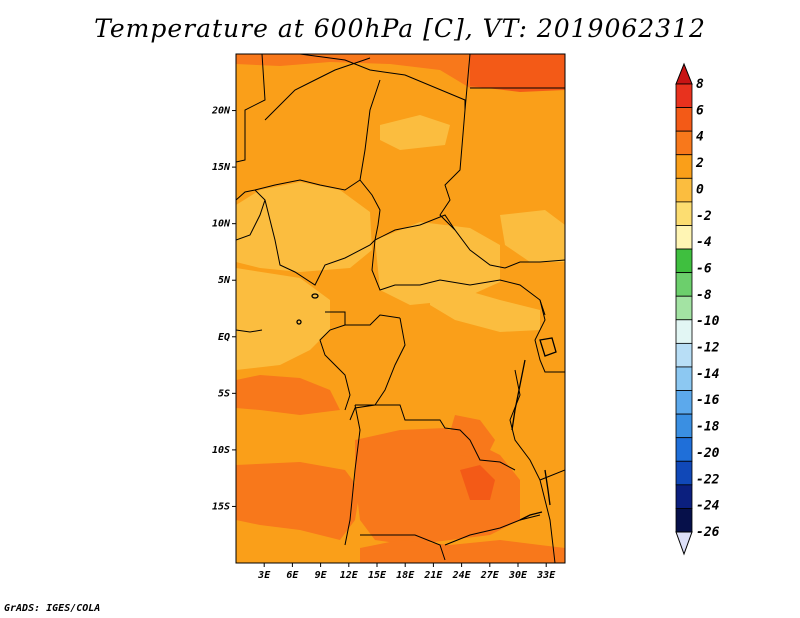 The height and width of the screenshot is (618, 800). I want to click on colorbar-label: -26, so click(708, 532).